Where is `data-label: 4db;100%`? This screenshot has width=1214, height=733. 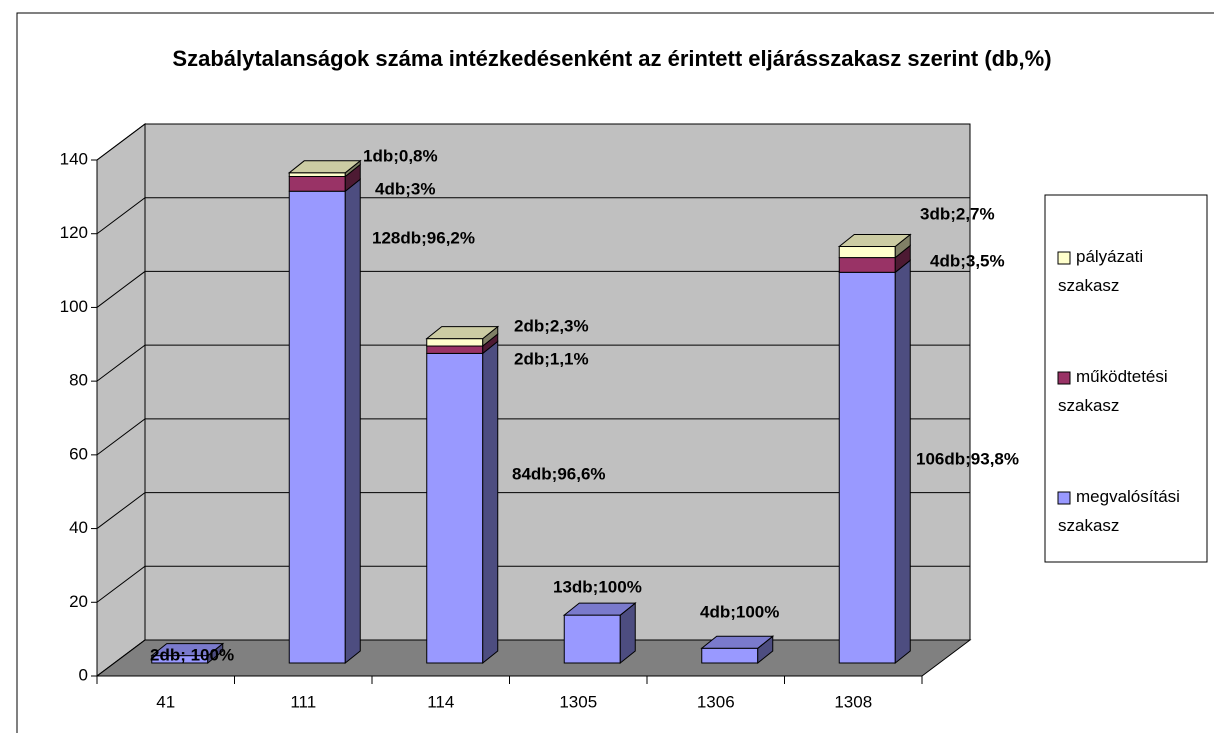 data-label: 4db;100% is located at coordinates (739, 611).